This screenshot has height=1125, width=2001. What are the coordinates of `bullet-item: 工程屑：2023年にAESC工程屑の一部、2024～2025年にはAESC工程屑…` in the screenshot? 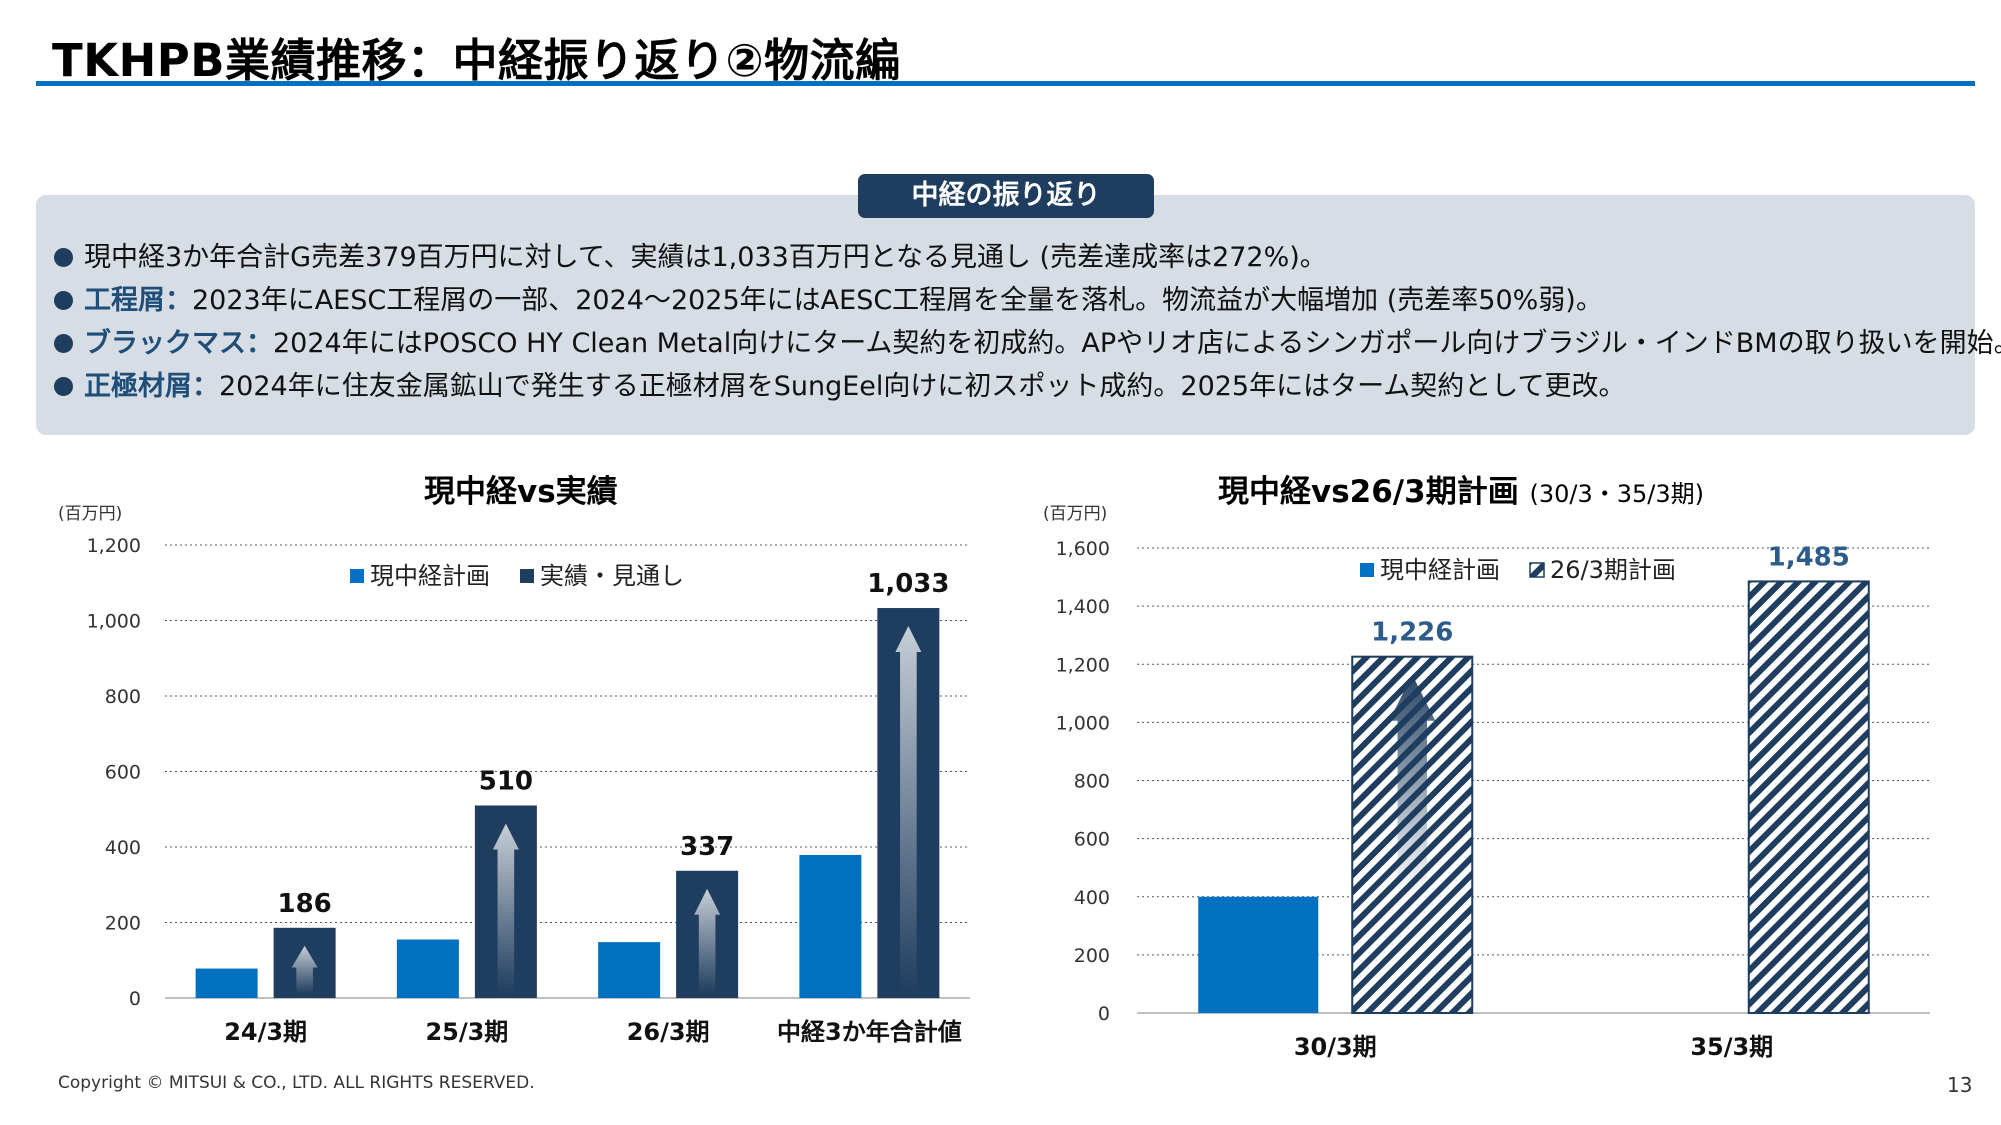 It's located at (1004, 300).